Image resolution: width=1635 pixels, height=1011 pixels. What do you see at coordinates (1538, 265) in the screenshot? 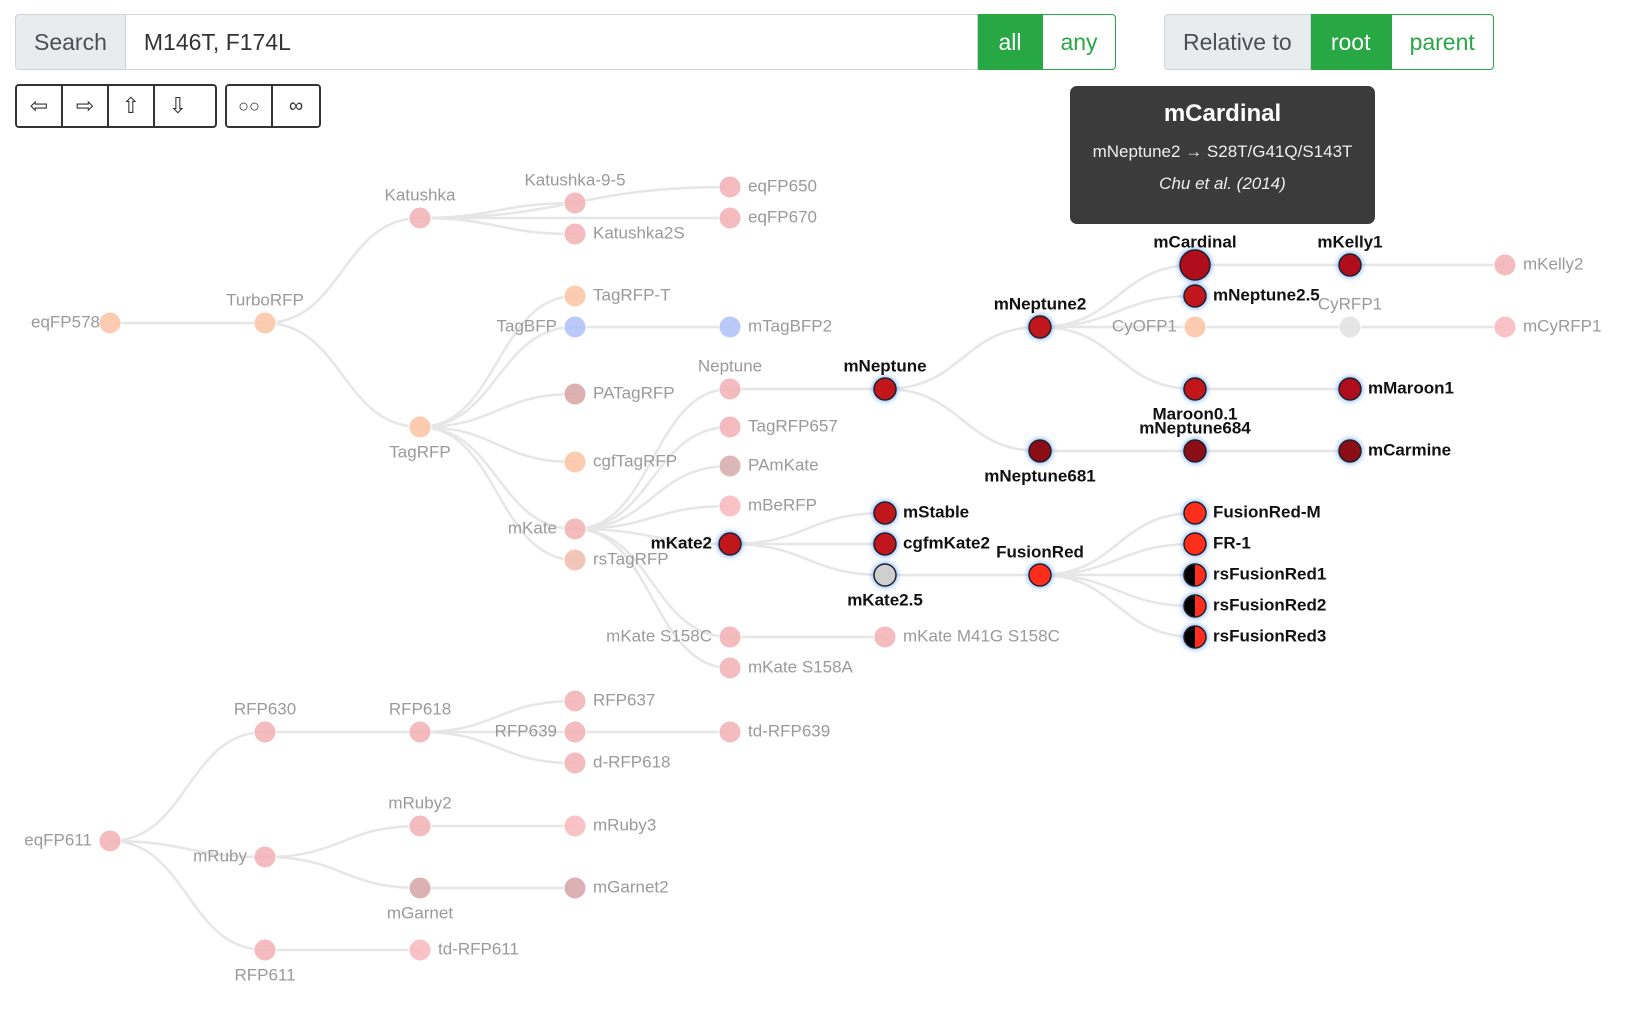
I see `node-mKelly2: mKelly2` at bounding box center [1538, 265].